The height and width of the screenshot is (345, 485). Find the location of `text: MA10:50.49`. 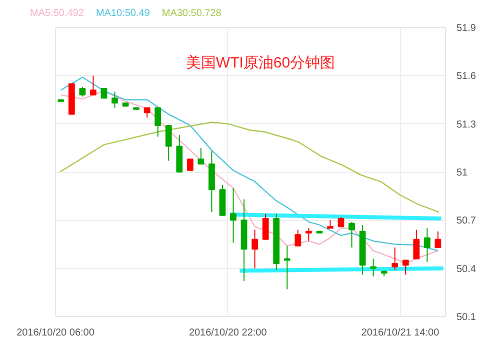

text: MA10:50.49 is located at coordinates (123, 13).